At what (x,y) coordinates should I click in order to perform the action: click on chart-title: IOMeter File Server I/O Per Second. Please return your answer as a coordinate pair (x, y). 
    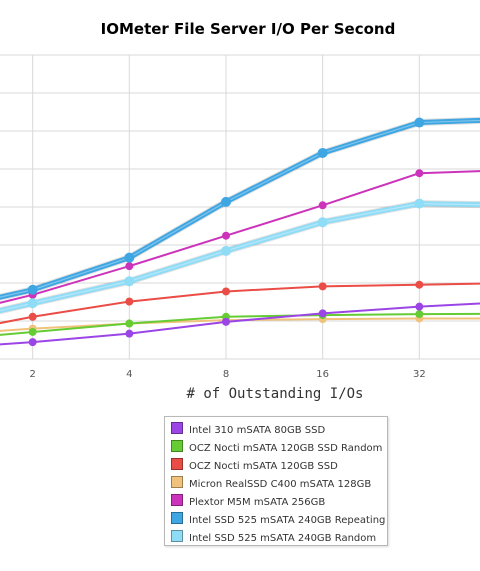
    Looking at the image, I should click on (248, 29).